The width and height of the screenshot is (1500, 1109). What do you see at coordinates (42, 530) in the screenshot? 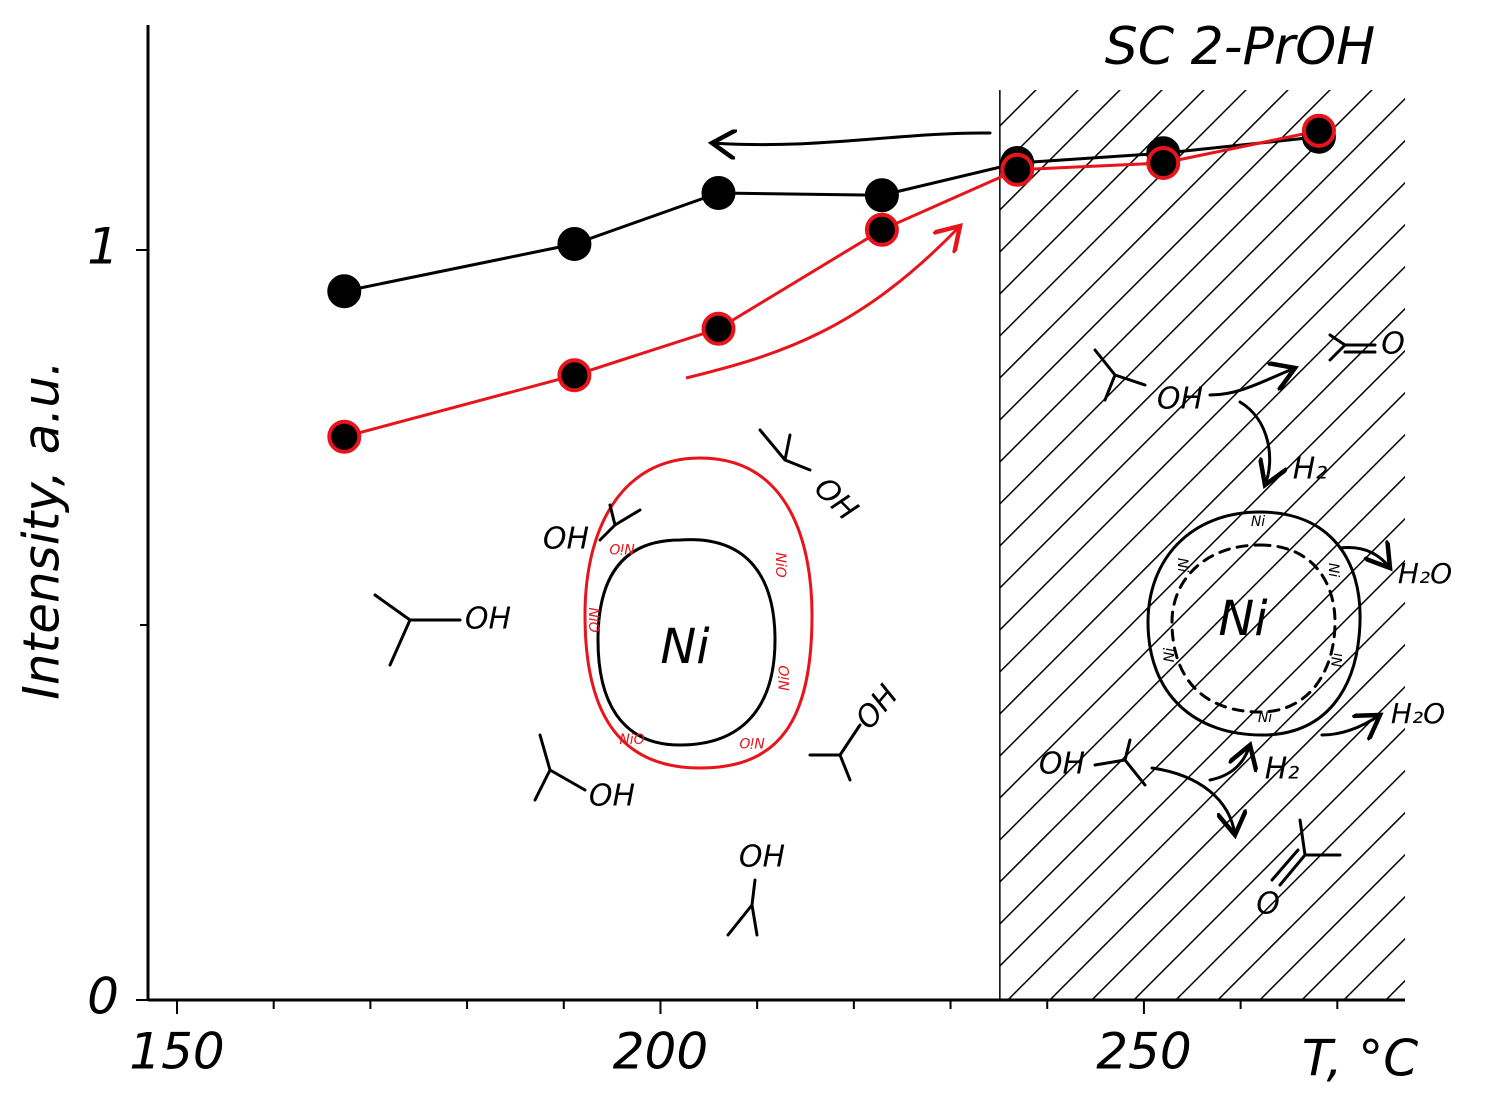
I see `y-axis-label: Intensity, a.u.` at bounding box center [42, 530].